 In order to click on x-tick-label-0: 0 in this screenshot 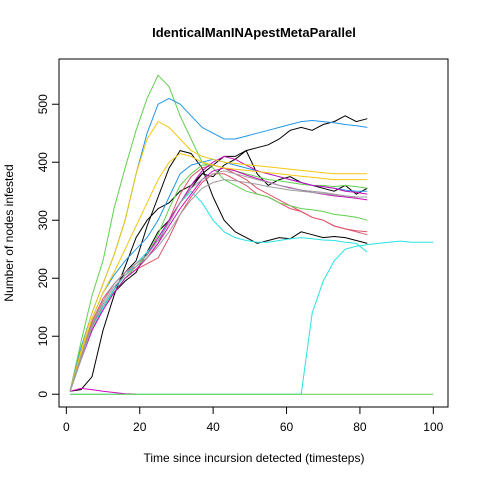, I will do `click(66, 427)`.